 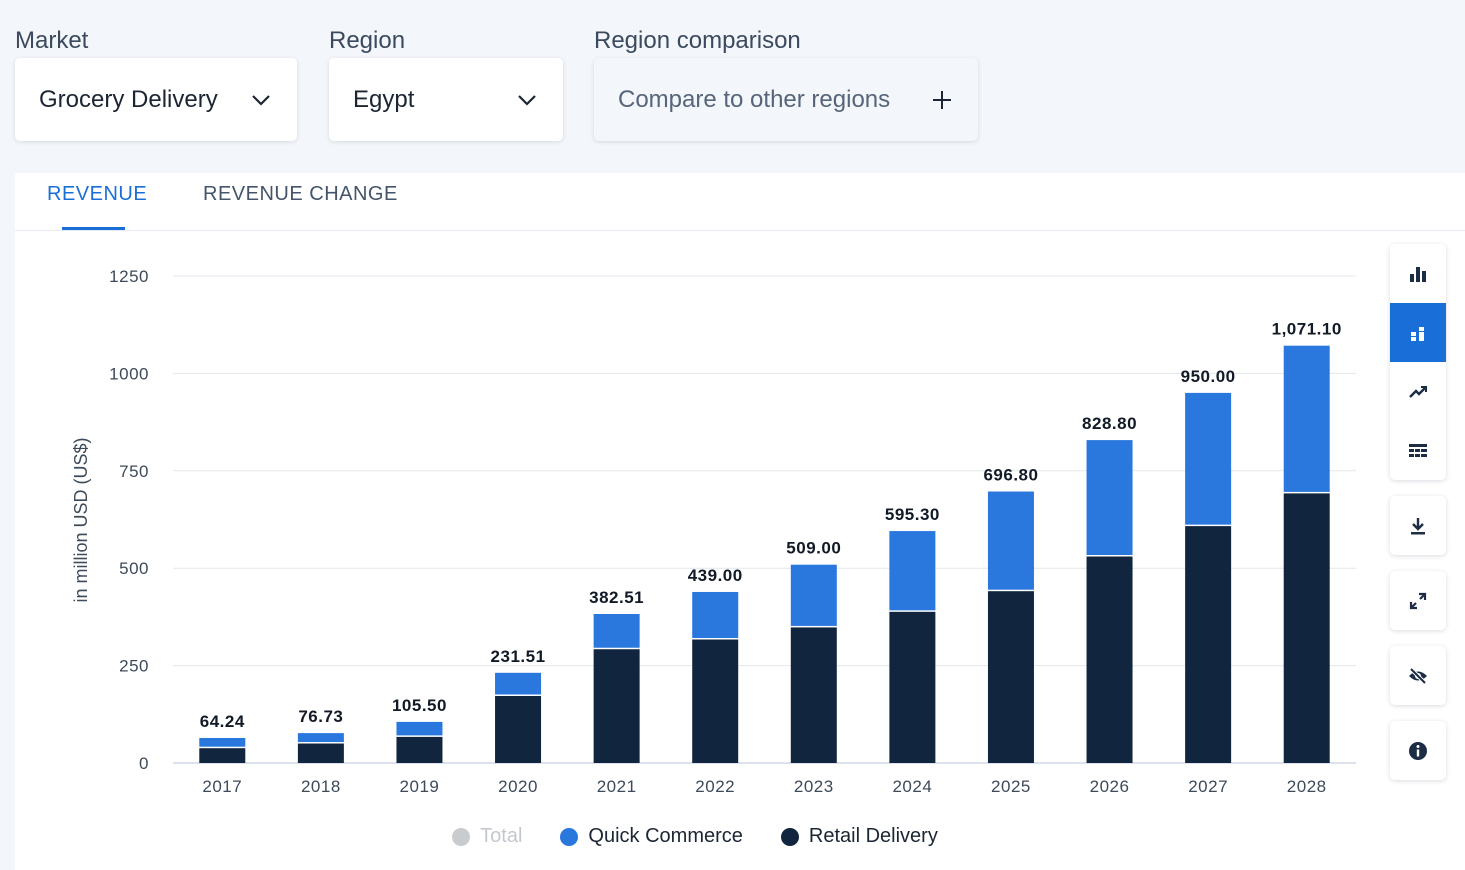 I want to click on info-group, so click(x=1418, y=750).